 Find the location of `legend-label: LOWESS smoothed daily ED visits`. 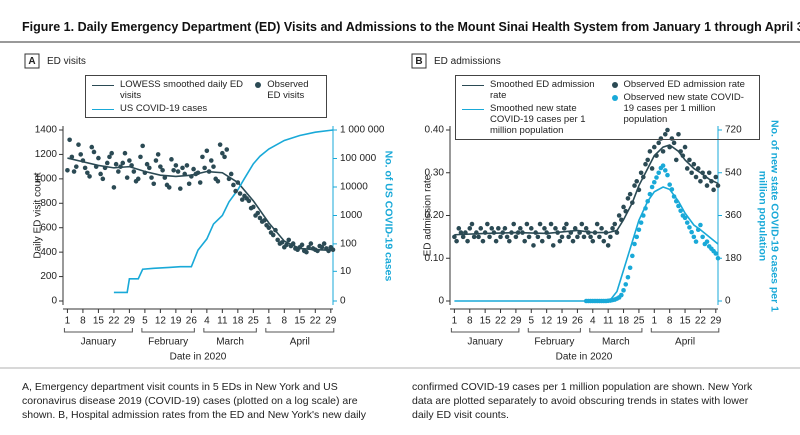

legend-label: LOWESS smoothed daily ED visits is located at coordinates (182, 90).